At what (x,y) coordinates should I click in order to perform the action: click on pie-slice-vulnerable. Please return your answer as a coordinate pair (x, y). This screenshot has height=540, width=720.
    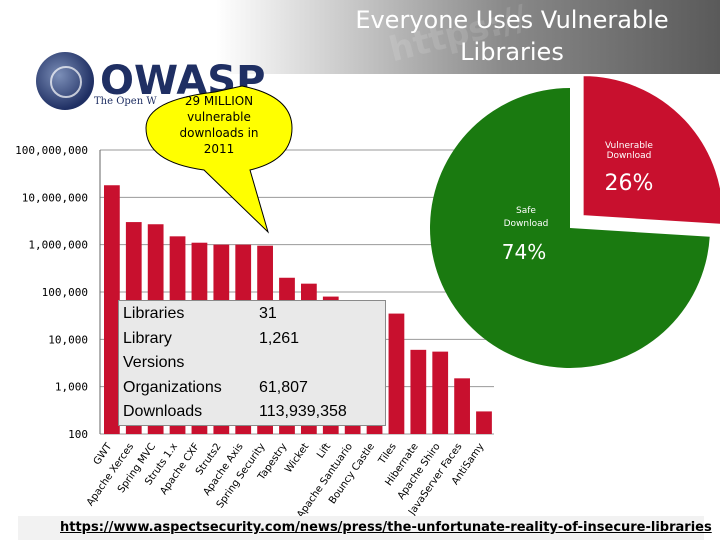
    Looking at the image, I should click on (651, 150).